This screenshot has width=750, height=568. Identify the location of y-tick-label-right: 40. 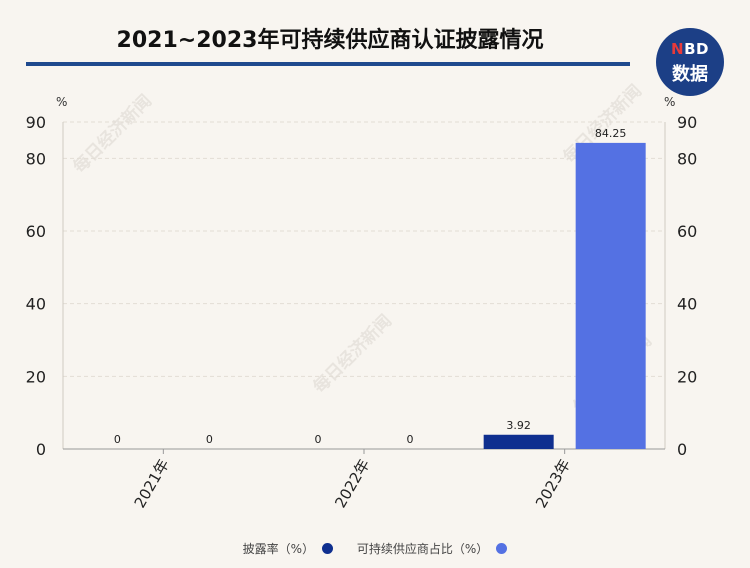
(687, 304).